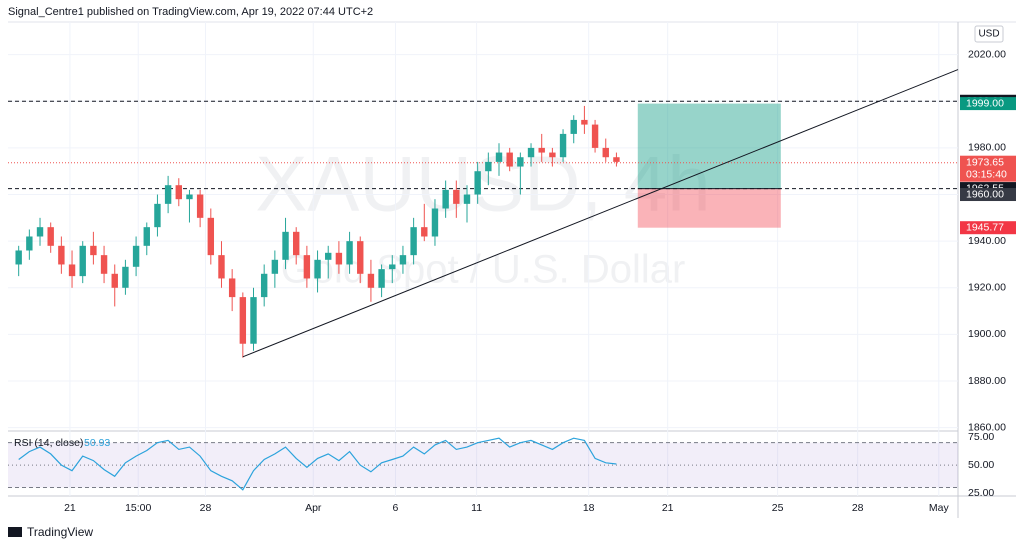 This screenshot has height=553, width=1024. Describe the element at coordinates (60, 532) in the screenshot. I see `footer-brand: TradingView` at that location.